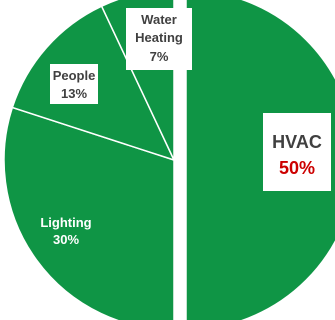 Image resolution: width=335 pixels, height=320 pixels. What do you see at coordinates (65, 231) in the screenshot?
I see `slice-label-lighting: Lighting 30%` at bounding box center [65, 231].